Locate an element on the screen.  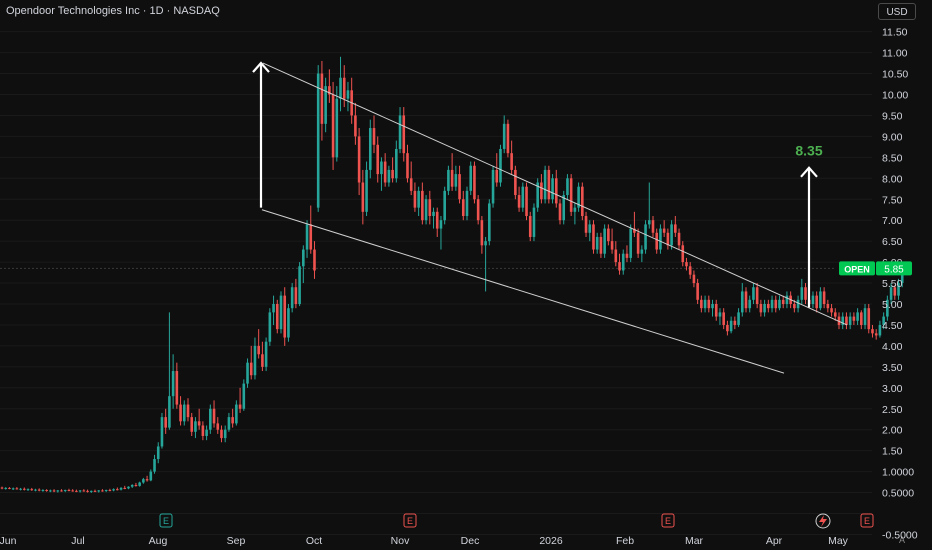
auto-scale-label: A is located at coordinates (902, 540).